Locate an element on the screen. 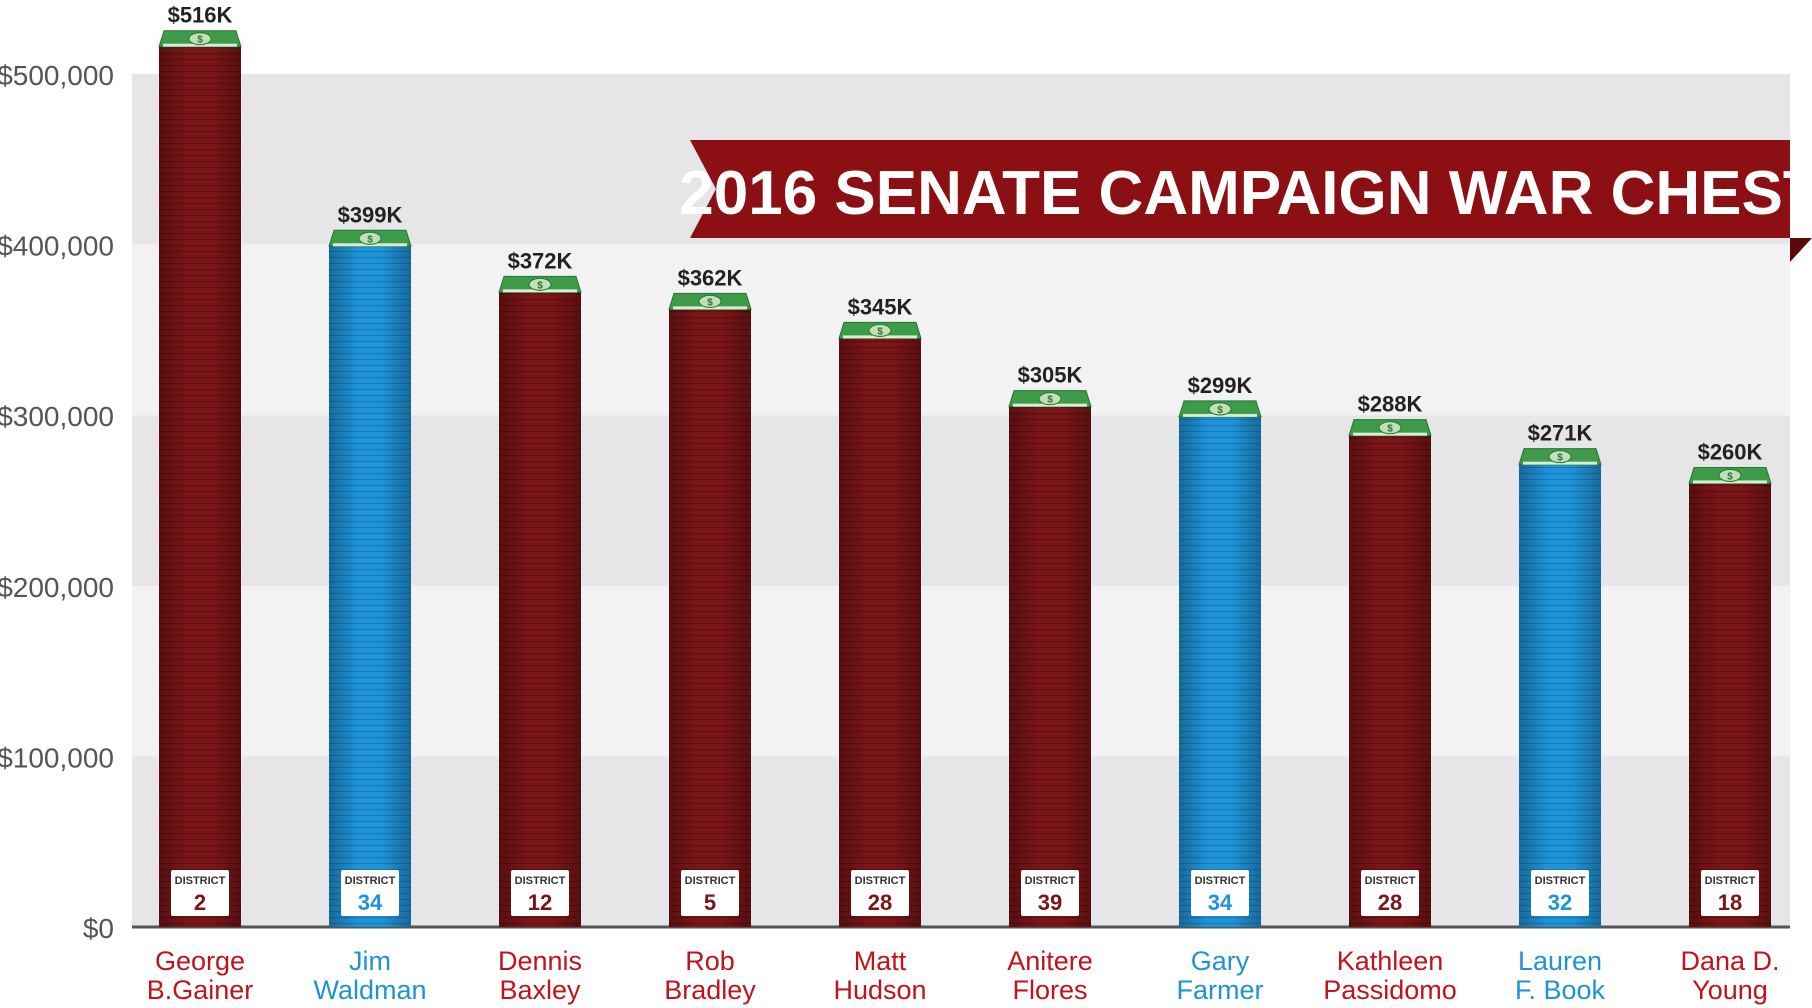  value-label: $399K is located at coordinates (370, 214).